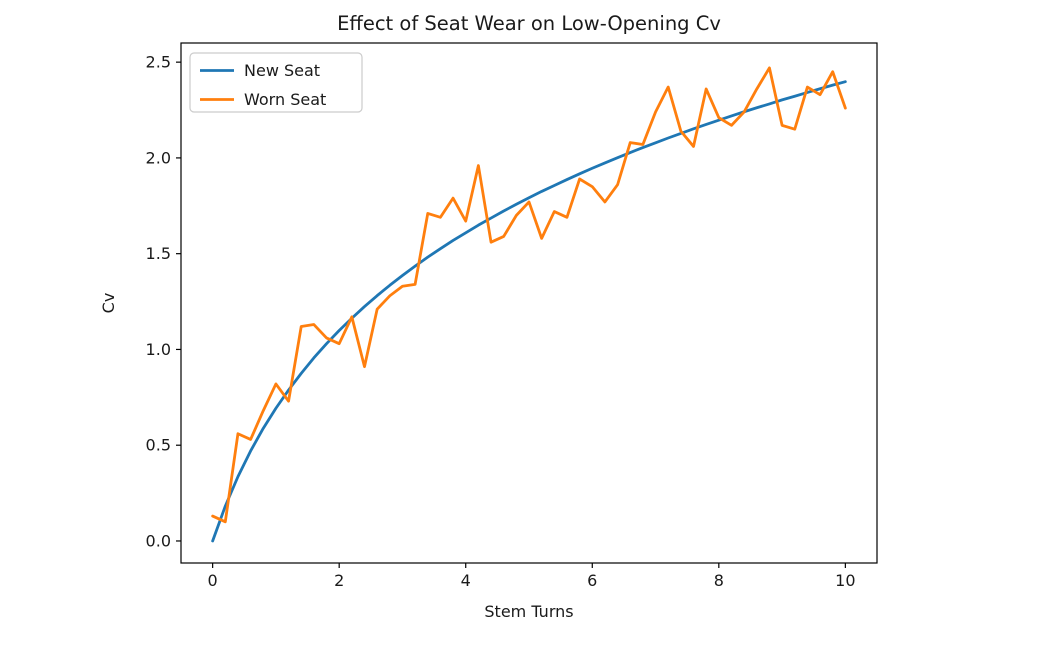 The width and height of the screenshot is (1062, 646). What do you see at coordinates (282, 70) in the screenshot?
I see `legend-label: New Seat` at bounding box center [282, 70].